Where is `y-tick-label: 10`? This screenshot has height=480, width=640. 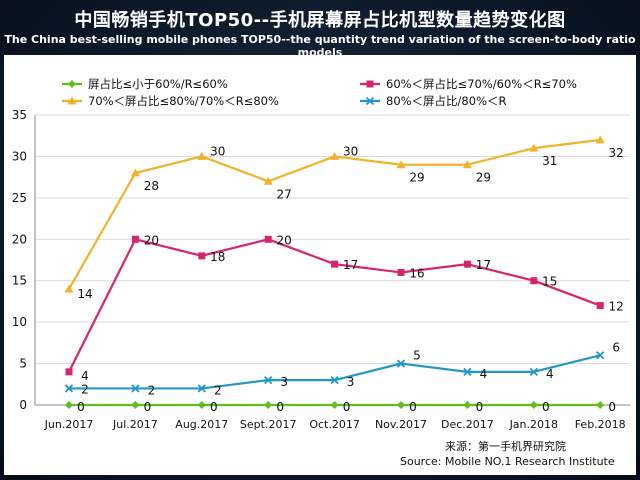 y-tick-label: 10 is located at coordinates (19, 322).